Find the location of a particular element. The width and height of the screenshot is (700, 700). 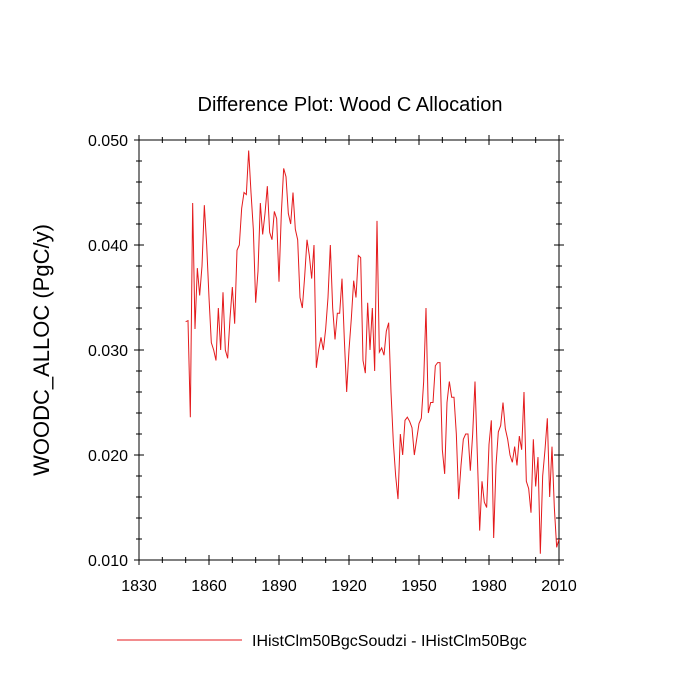

legend: IHistClm50BgcSoudzi - IHistClm50Bgc is located at coordinates (322, 641).